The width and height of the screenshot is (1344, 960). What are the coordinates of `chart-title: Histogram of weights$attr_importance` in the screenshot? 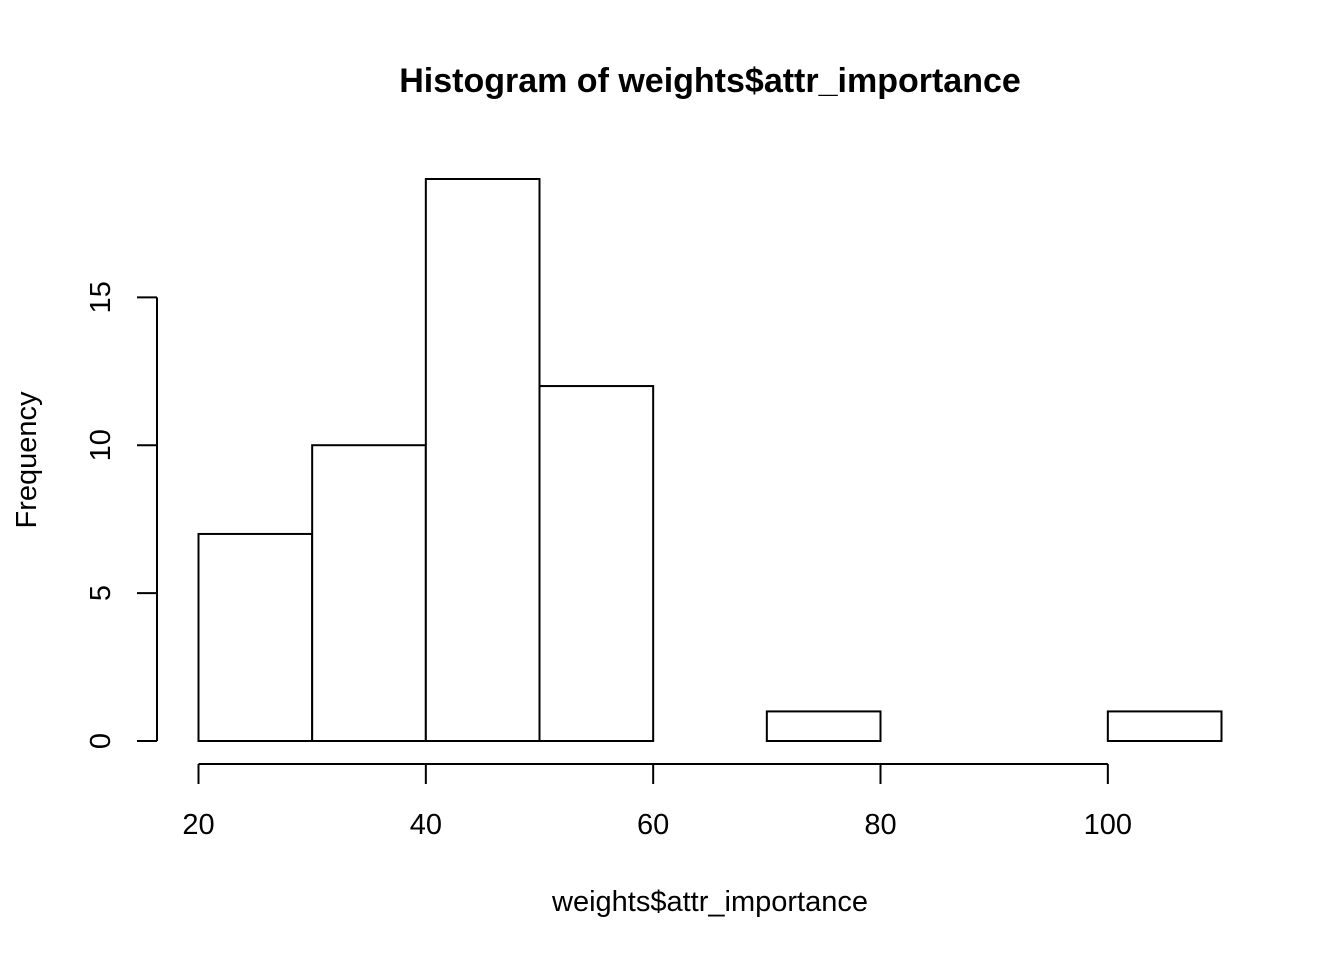 It's located at (710, 81).